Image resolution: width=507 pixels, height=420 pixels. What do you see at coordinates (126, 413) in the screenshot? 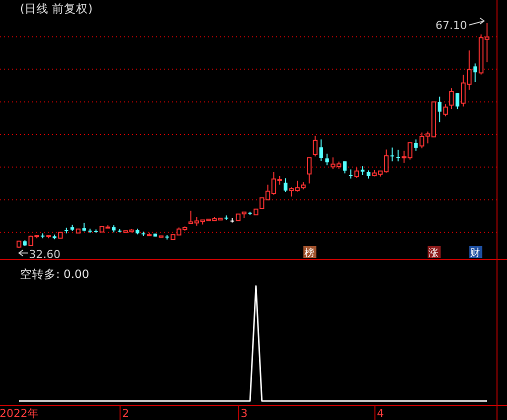
I see `x-tick-label: 2` at bounding box center [126, 413].